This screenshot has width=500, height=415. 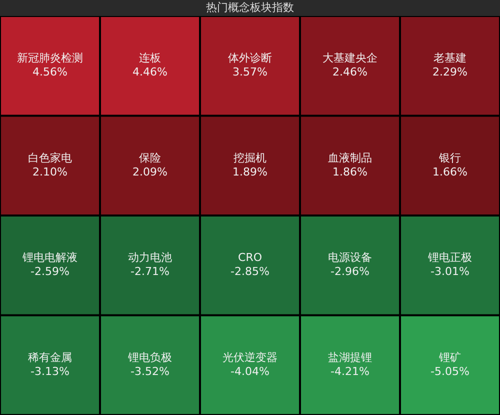 What do you see at coordinates (449, 157) in the screenshot?
I see `category-label: 银行` at bounding box center [449, 157].